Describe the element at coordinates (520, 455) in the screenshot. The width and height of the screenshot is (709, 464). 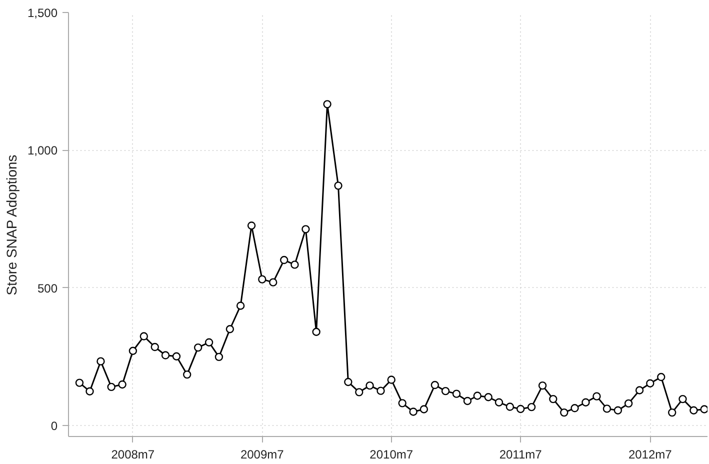
I see `x-tick-label: 2011m7` at that location.